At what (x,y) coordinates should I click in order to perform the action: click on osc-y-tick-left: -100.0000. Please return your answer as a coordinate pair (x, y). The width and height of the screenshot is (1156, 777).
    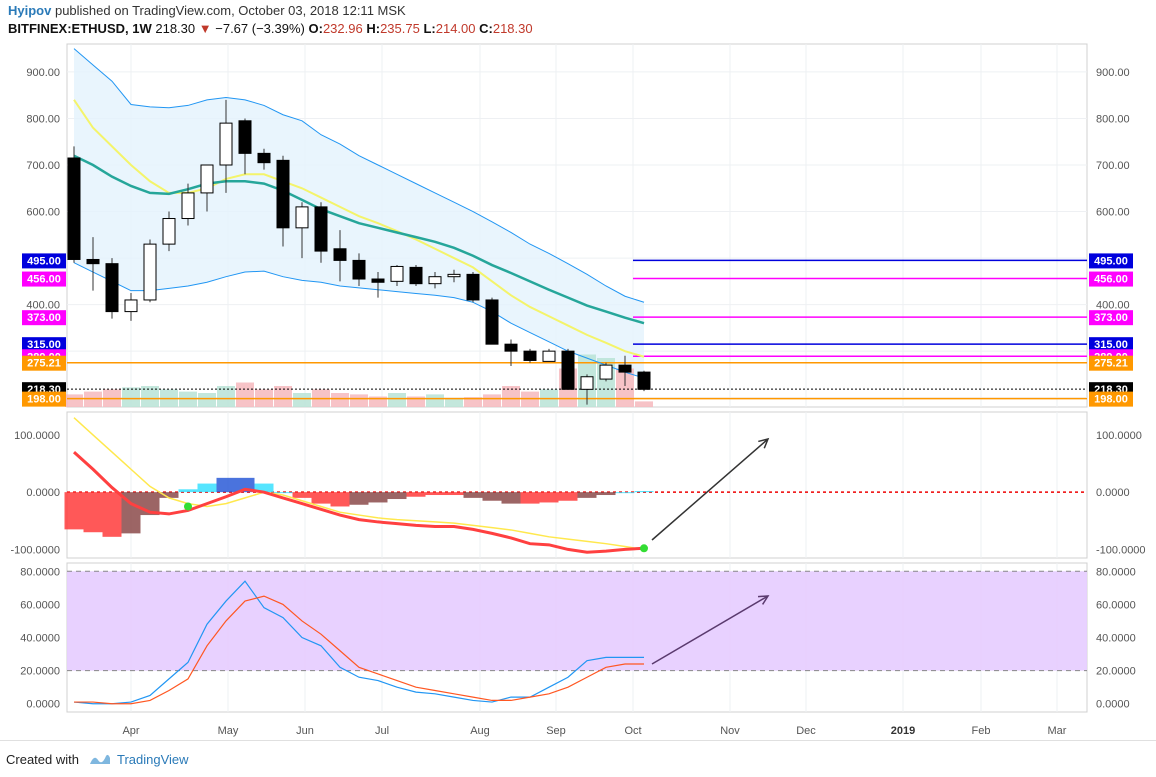
    Looking at the image, I should click on (35, 550).